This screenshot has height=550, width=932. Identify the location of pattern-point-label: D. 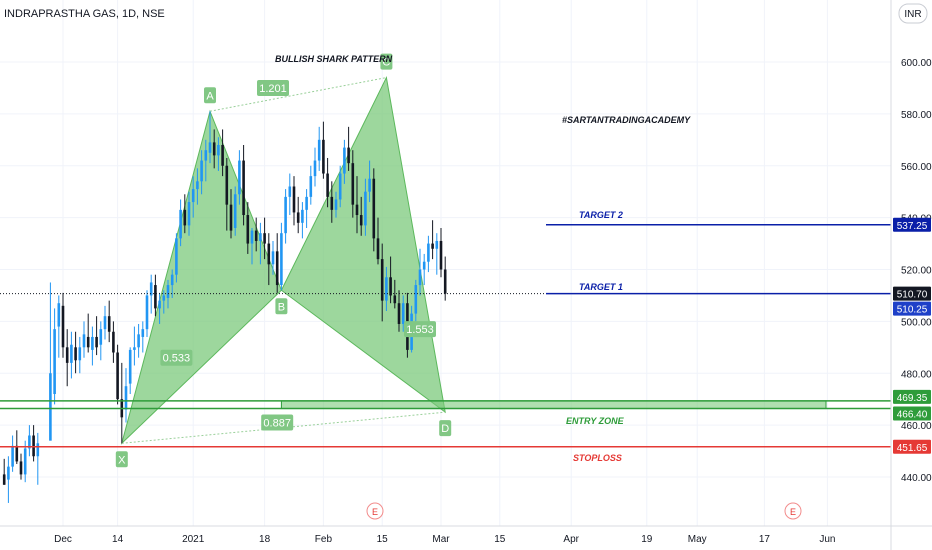
(445, 429).